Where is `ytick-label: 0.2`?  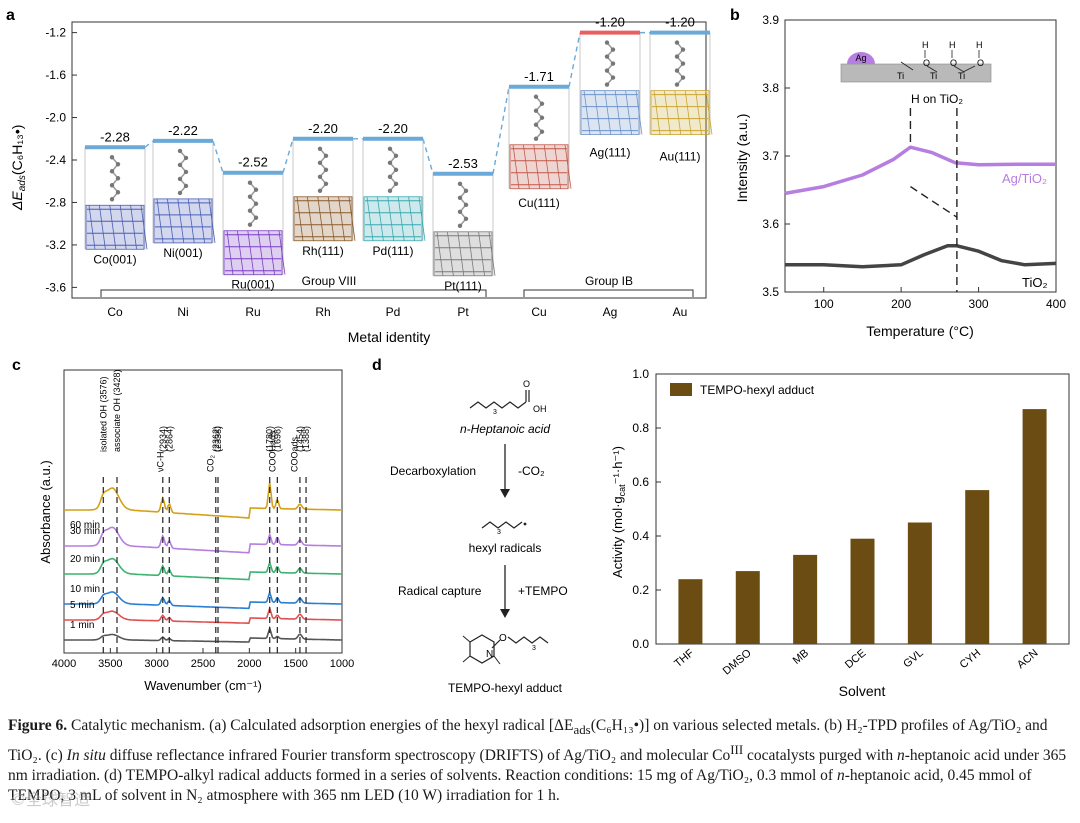
ytick-label: 0.2 is located at coordinates (640, 590).